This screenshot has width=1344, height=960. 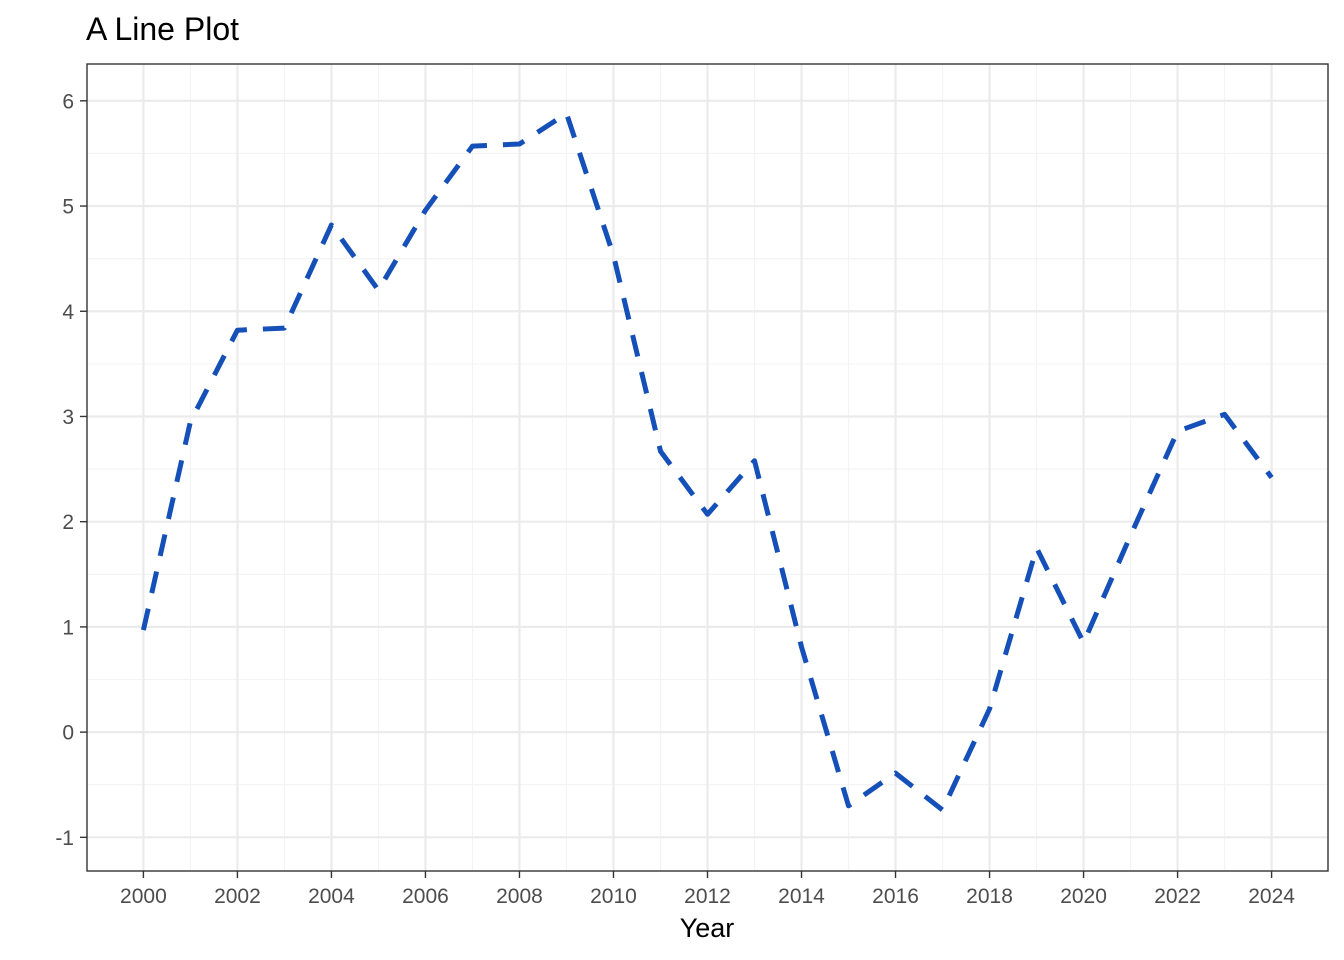 What do you see at coordinates (895, 896) in the screenshot?
I see `x-tick-label: 2016` at bounding box center [895, 896].